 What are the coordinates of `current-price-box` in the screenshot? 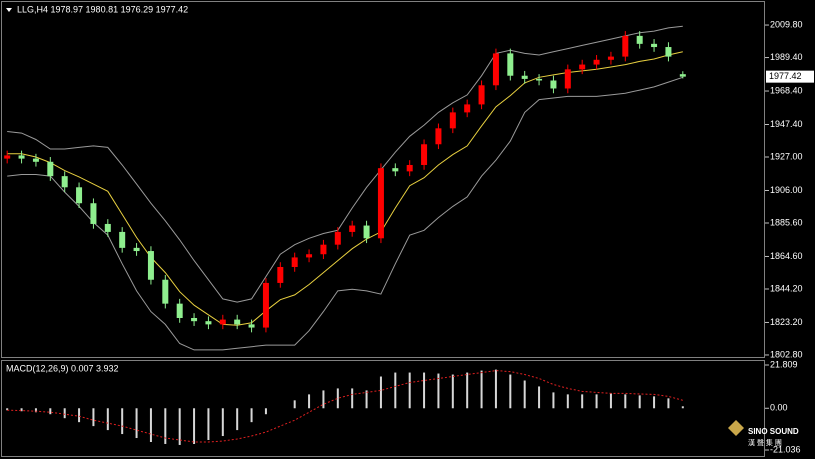 It's located at (790, 76).